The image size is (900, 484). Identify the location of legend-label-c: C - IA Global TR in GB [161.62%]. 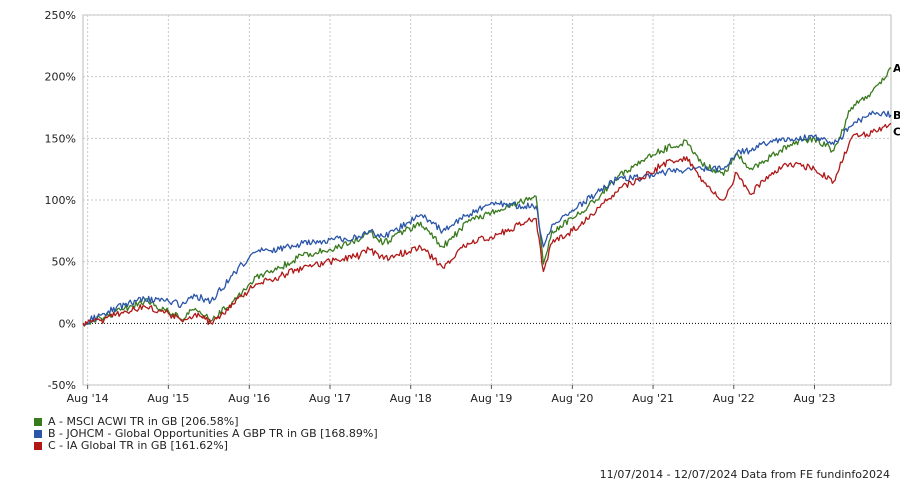
(138, 445).